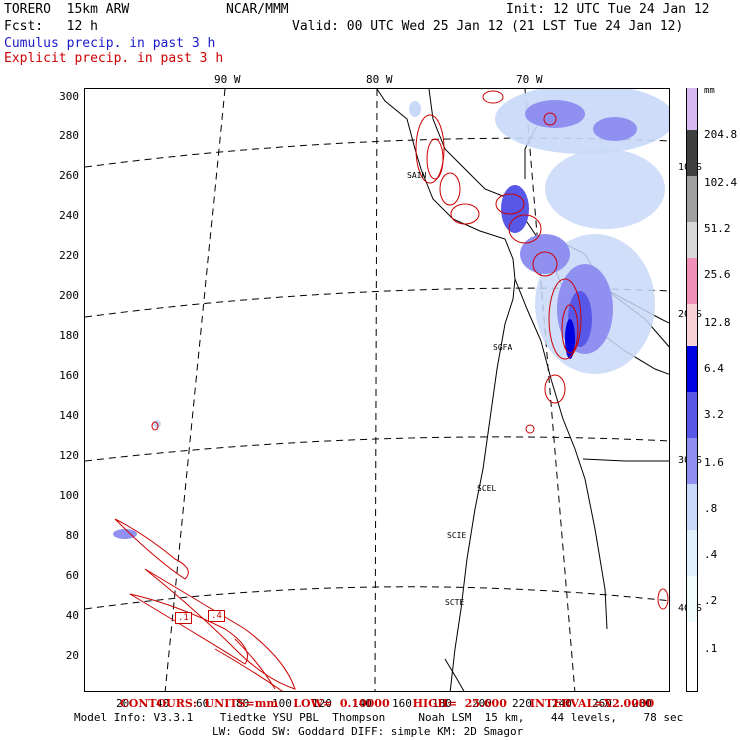 This screenshot has height=740, width=740. Describe the element at coordinates (711, 648) in the screenshot. I see `legend-label: .1` at that location.